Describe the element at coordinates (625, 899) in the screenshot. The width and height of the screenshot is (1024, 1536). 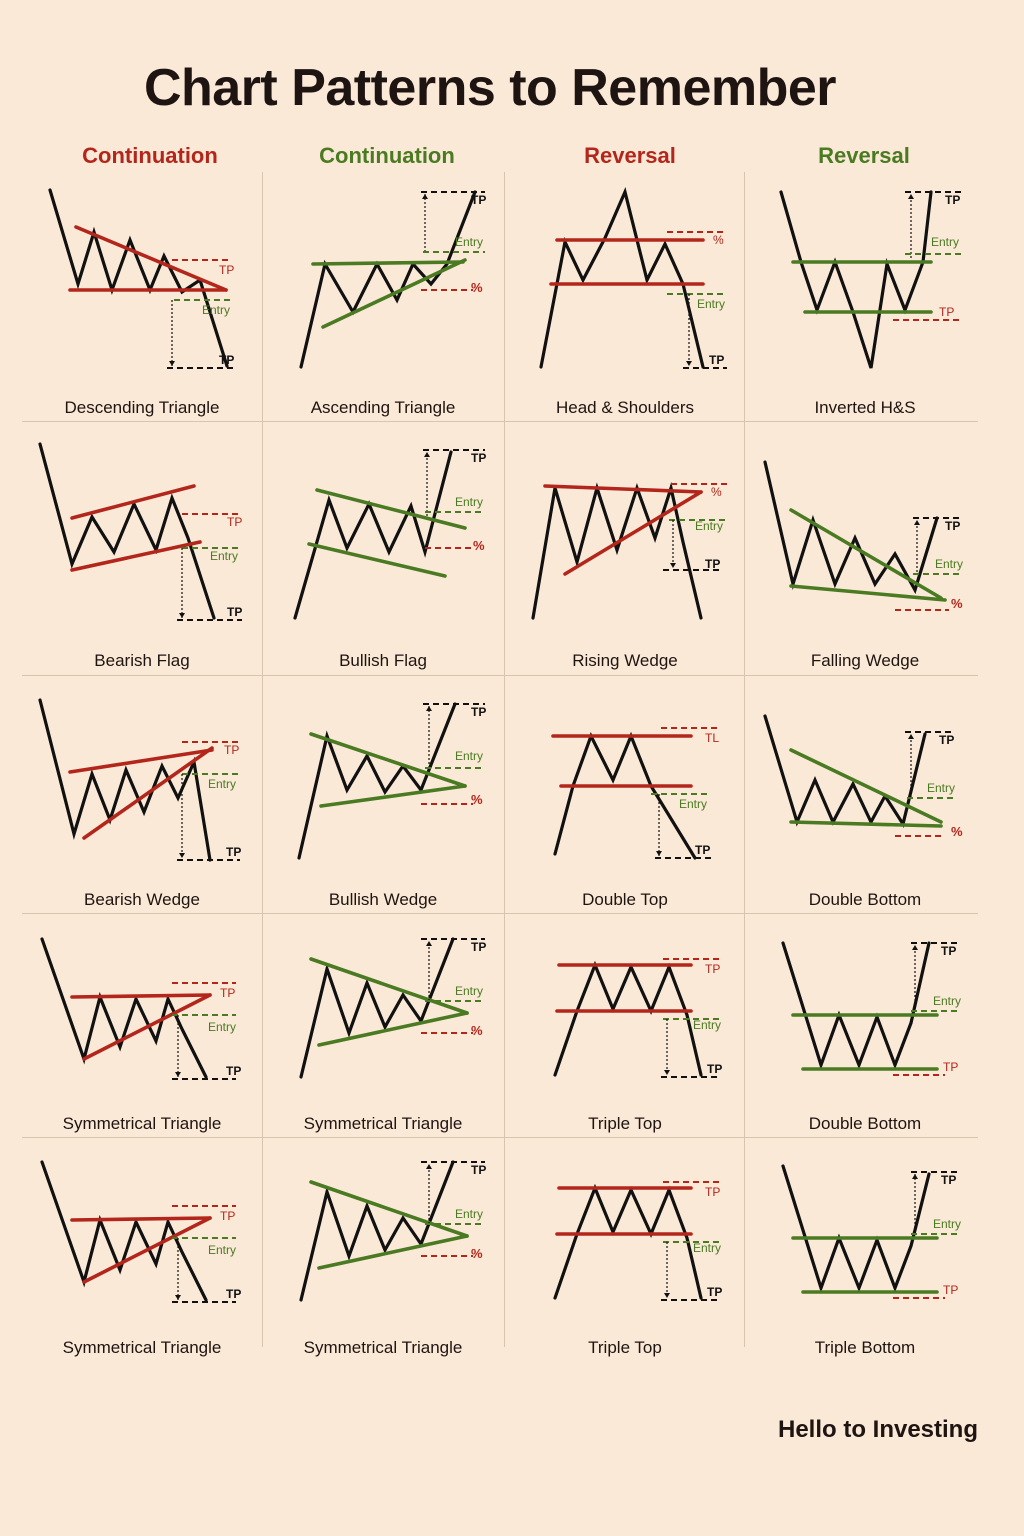
I see `pattern-label: Double Top` at that location.